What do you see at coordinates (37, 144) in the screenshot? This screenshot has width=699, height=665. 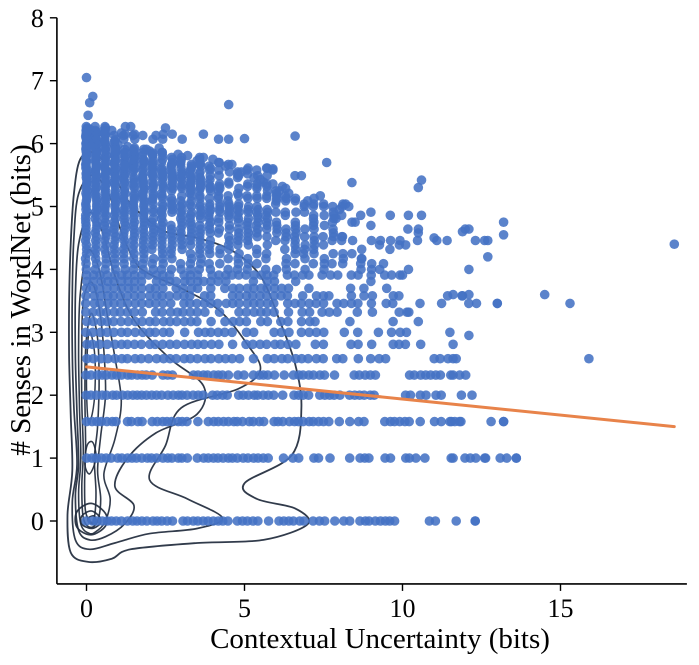 I see `y-tick-label: 6` at bounding box center [37, 144].